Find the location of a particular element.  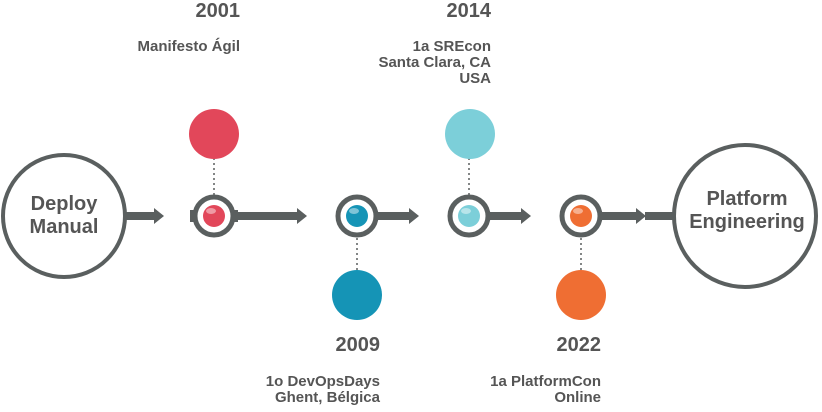

node-2009 is located at coordinates (357, 216).